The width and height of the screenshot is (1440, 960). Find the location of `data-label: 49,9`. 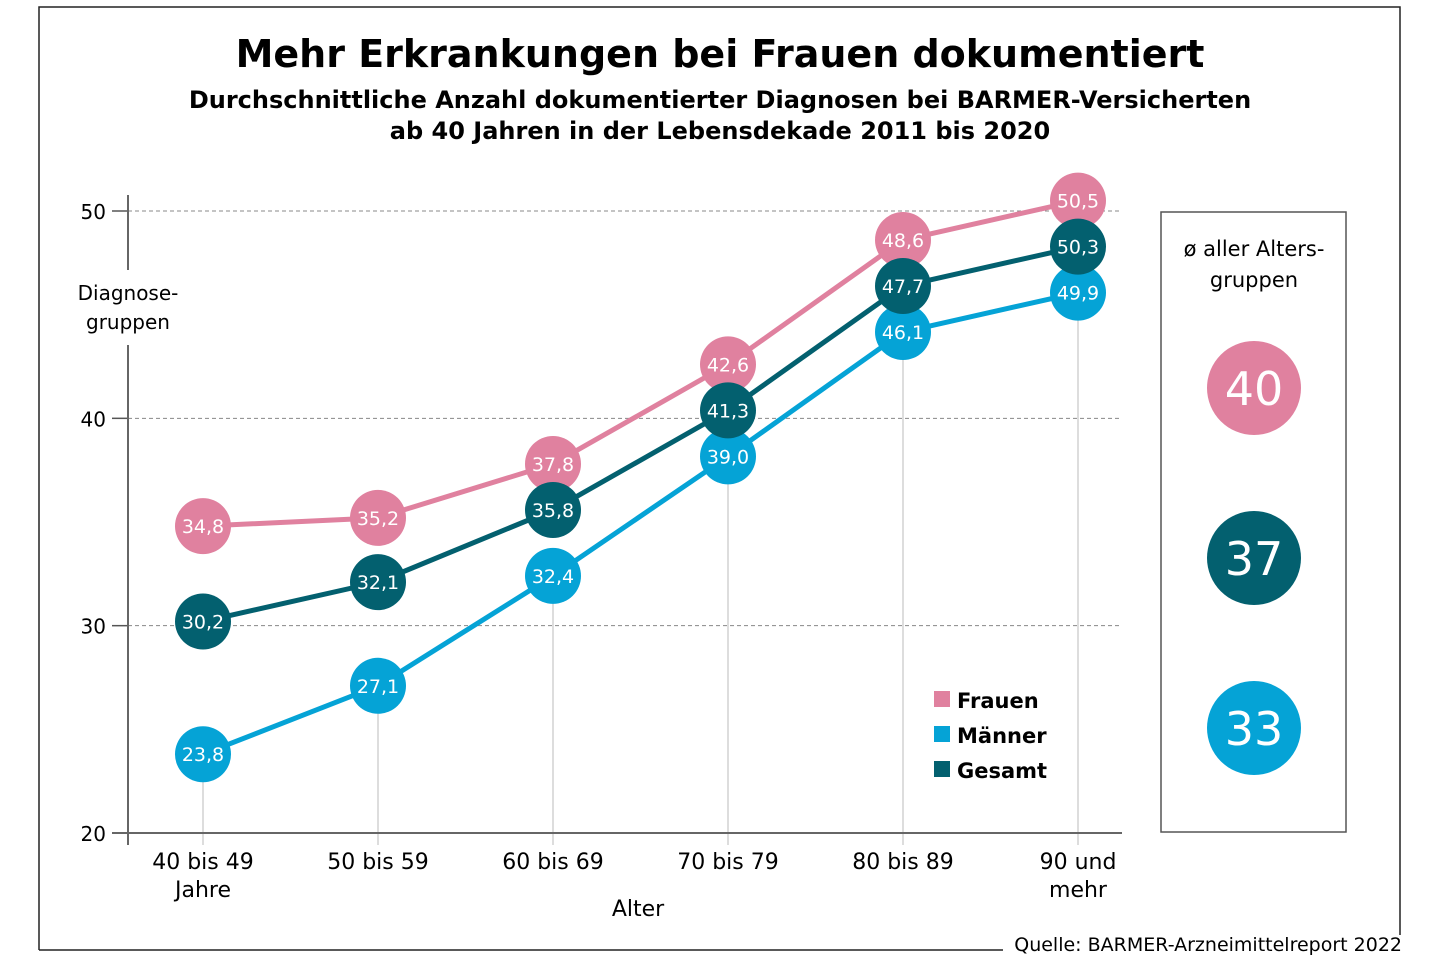

data-label: 49,9 is located at coordinates (1078, 294).